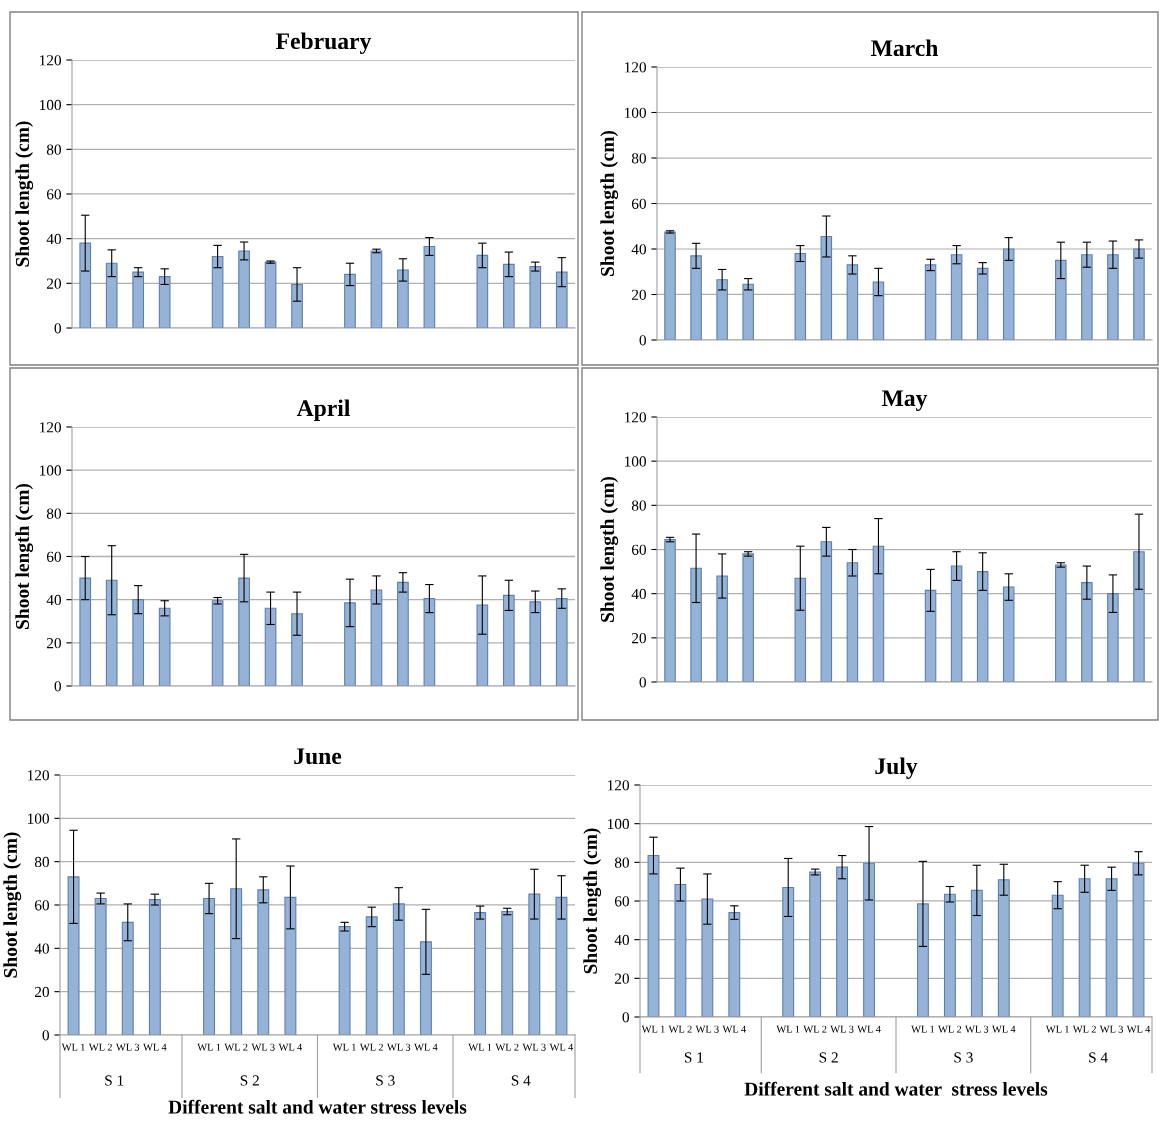  I want to click on chart-title: March, so click(905, 48).